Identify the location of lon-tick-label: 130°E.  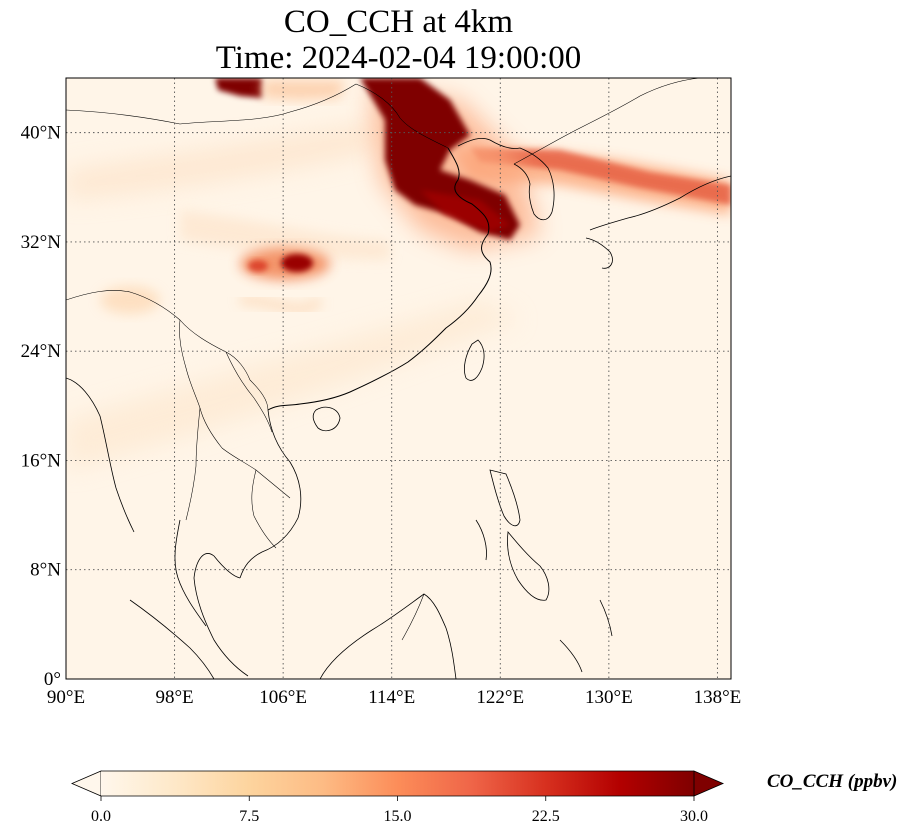
(609, 697).